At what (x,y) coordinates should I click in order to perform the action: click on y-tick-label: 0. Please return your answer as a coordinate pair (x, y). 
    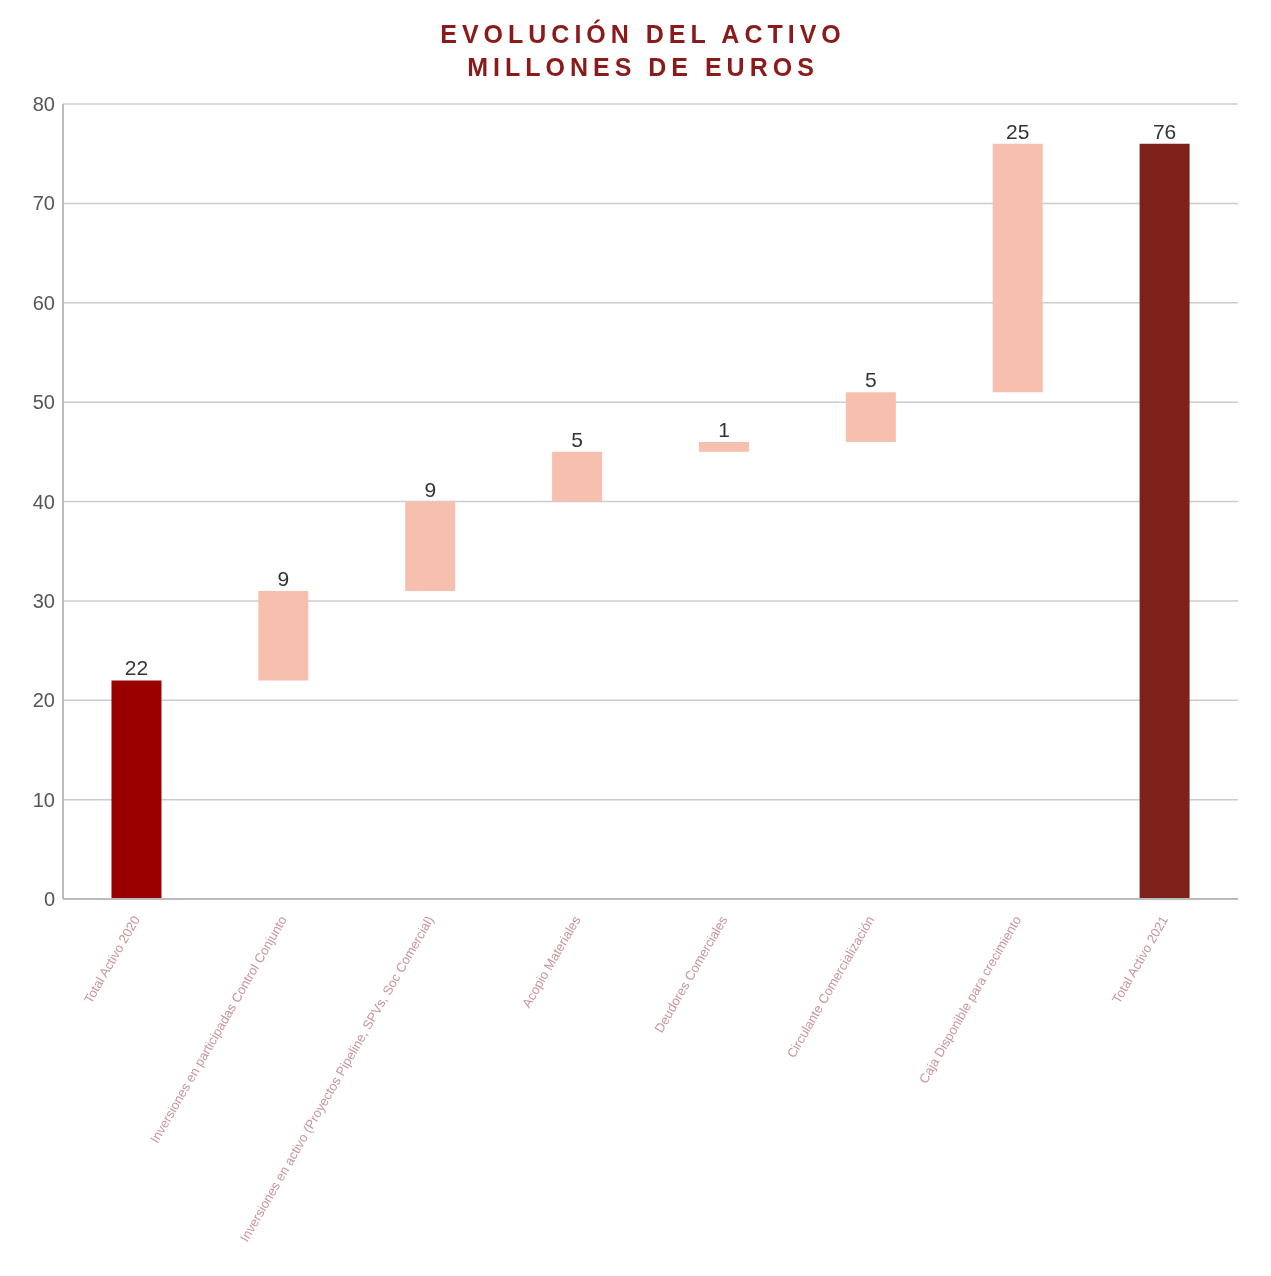
    Looking at the image, I should click on (49, 899).